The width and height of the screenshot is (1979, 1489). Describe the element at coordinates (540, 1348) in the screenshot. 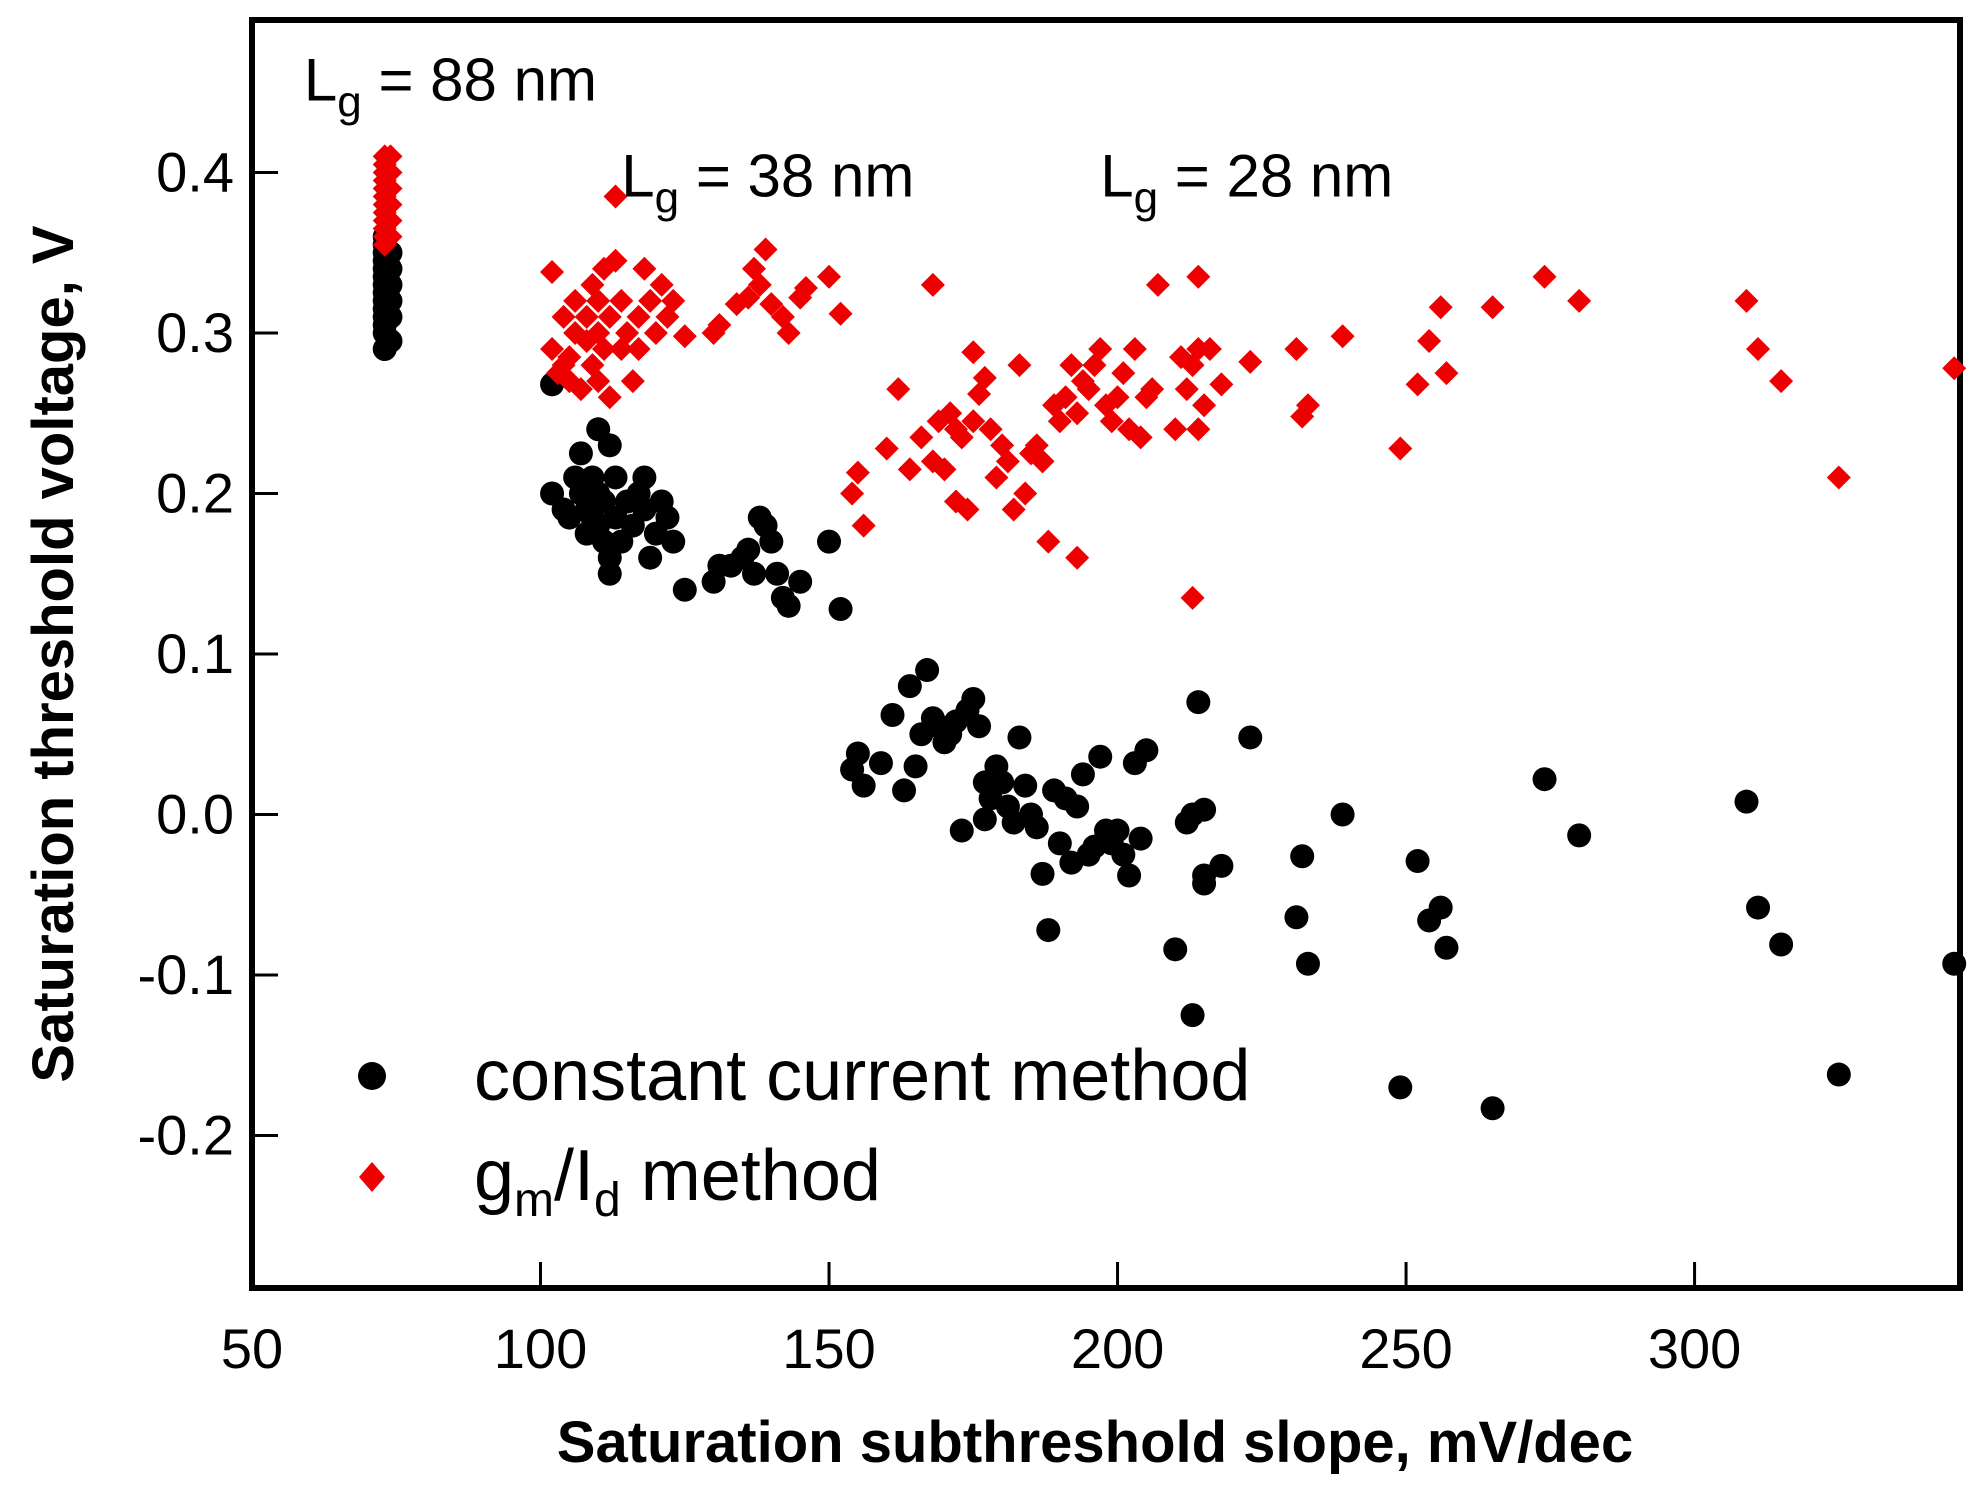

I see `x-tick-label: 100` at that location.